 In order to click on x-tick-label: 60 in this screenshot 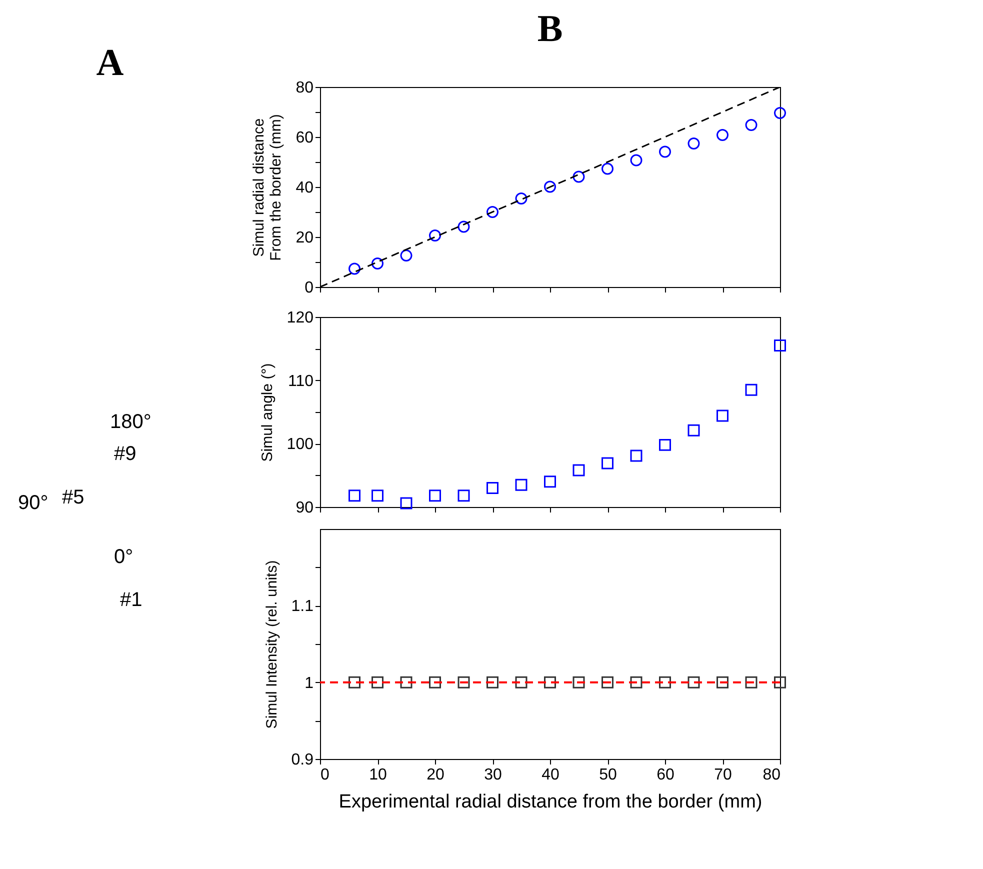, I will do `click(665, 775)`.